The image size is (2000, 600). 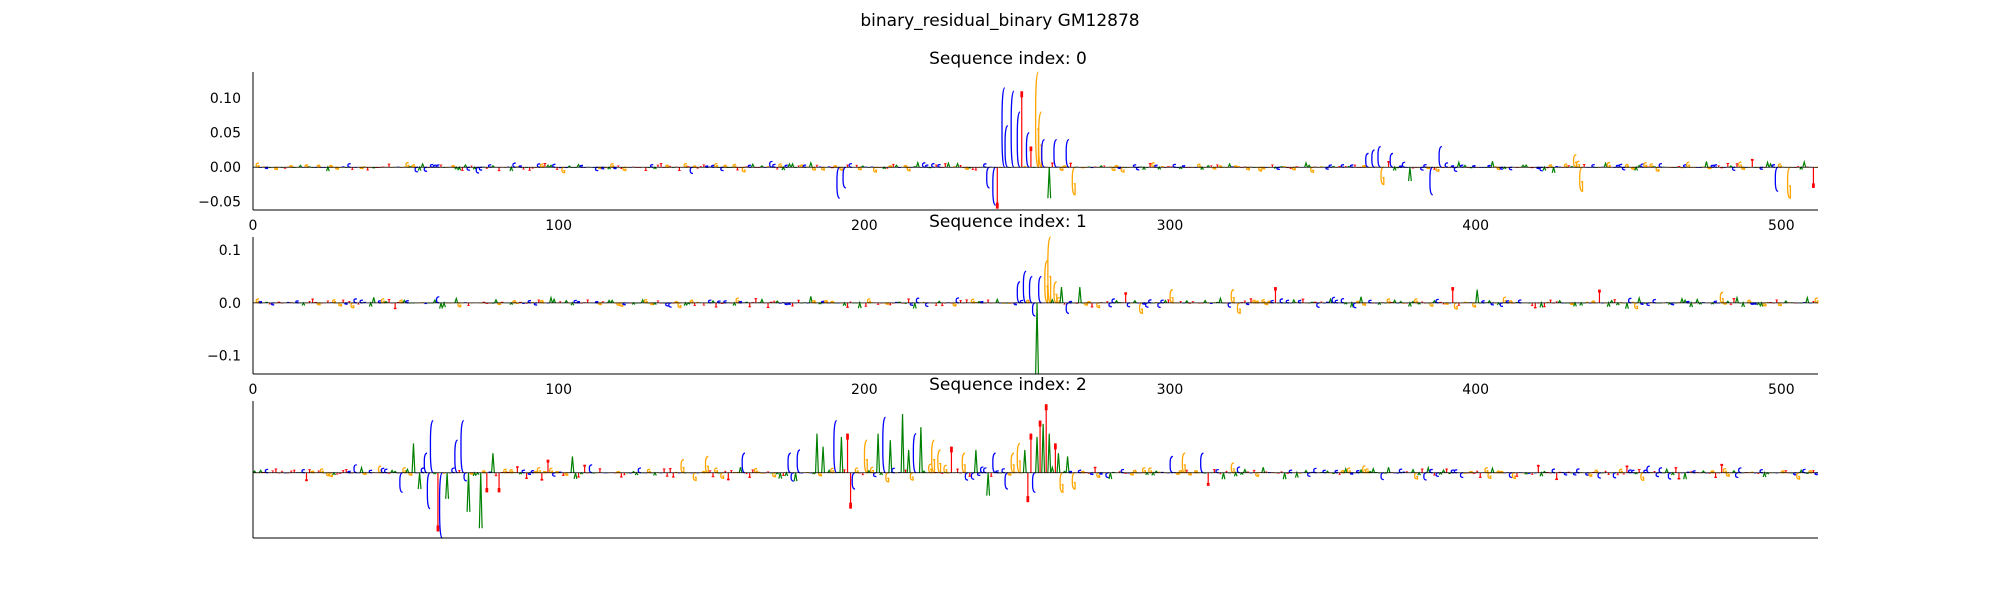 What do you see at coordinates (999, 21) in the screenshot?
I see `figure-title: binary_residual_binary GM12878` at bounding box center [999, 21].